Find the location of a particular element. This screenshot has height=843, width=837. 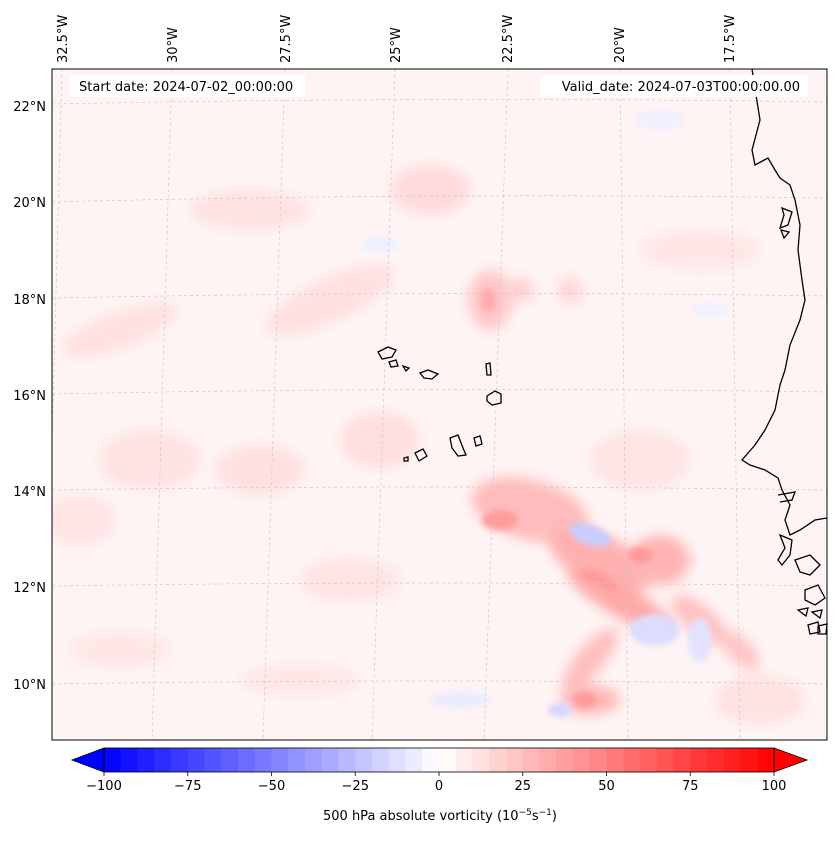

lon-label: 32.5°W is located at coordinates (63, 39).